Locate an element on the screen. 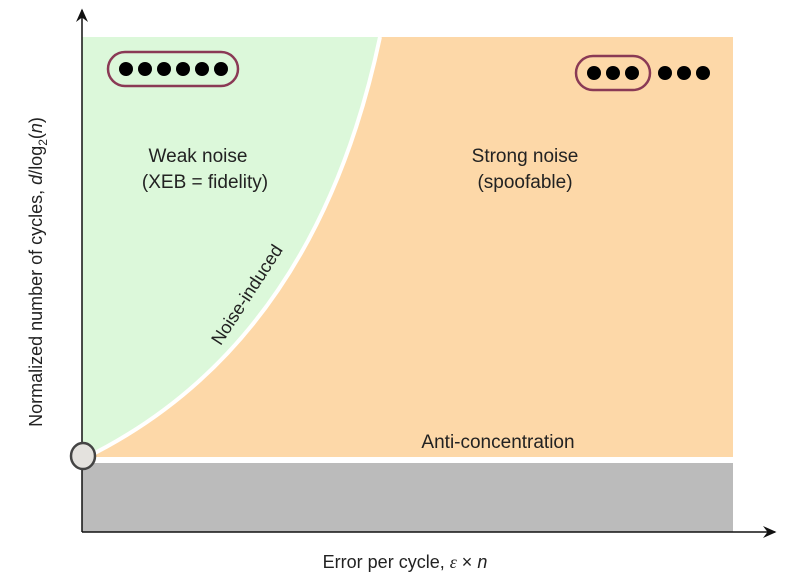 Image resolution: width=800 pixels, height=580 pixels. weak-noise-label: Weak noise is located at coordinates (198, 156).